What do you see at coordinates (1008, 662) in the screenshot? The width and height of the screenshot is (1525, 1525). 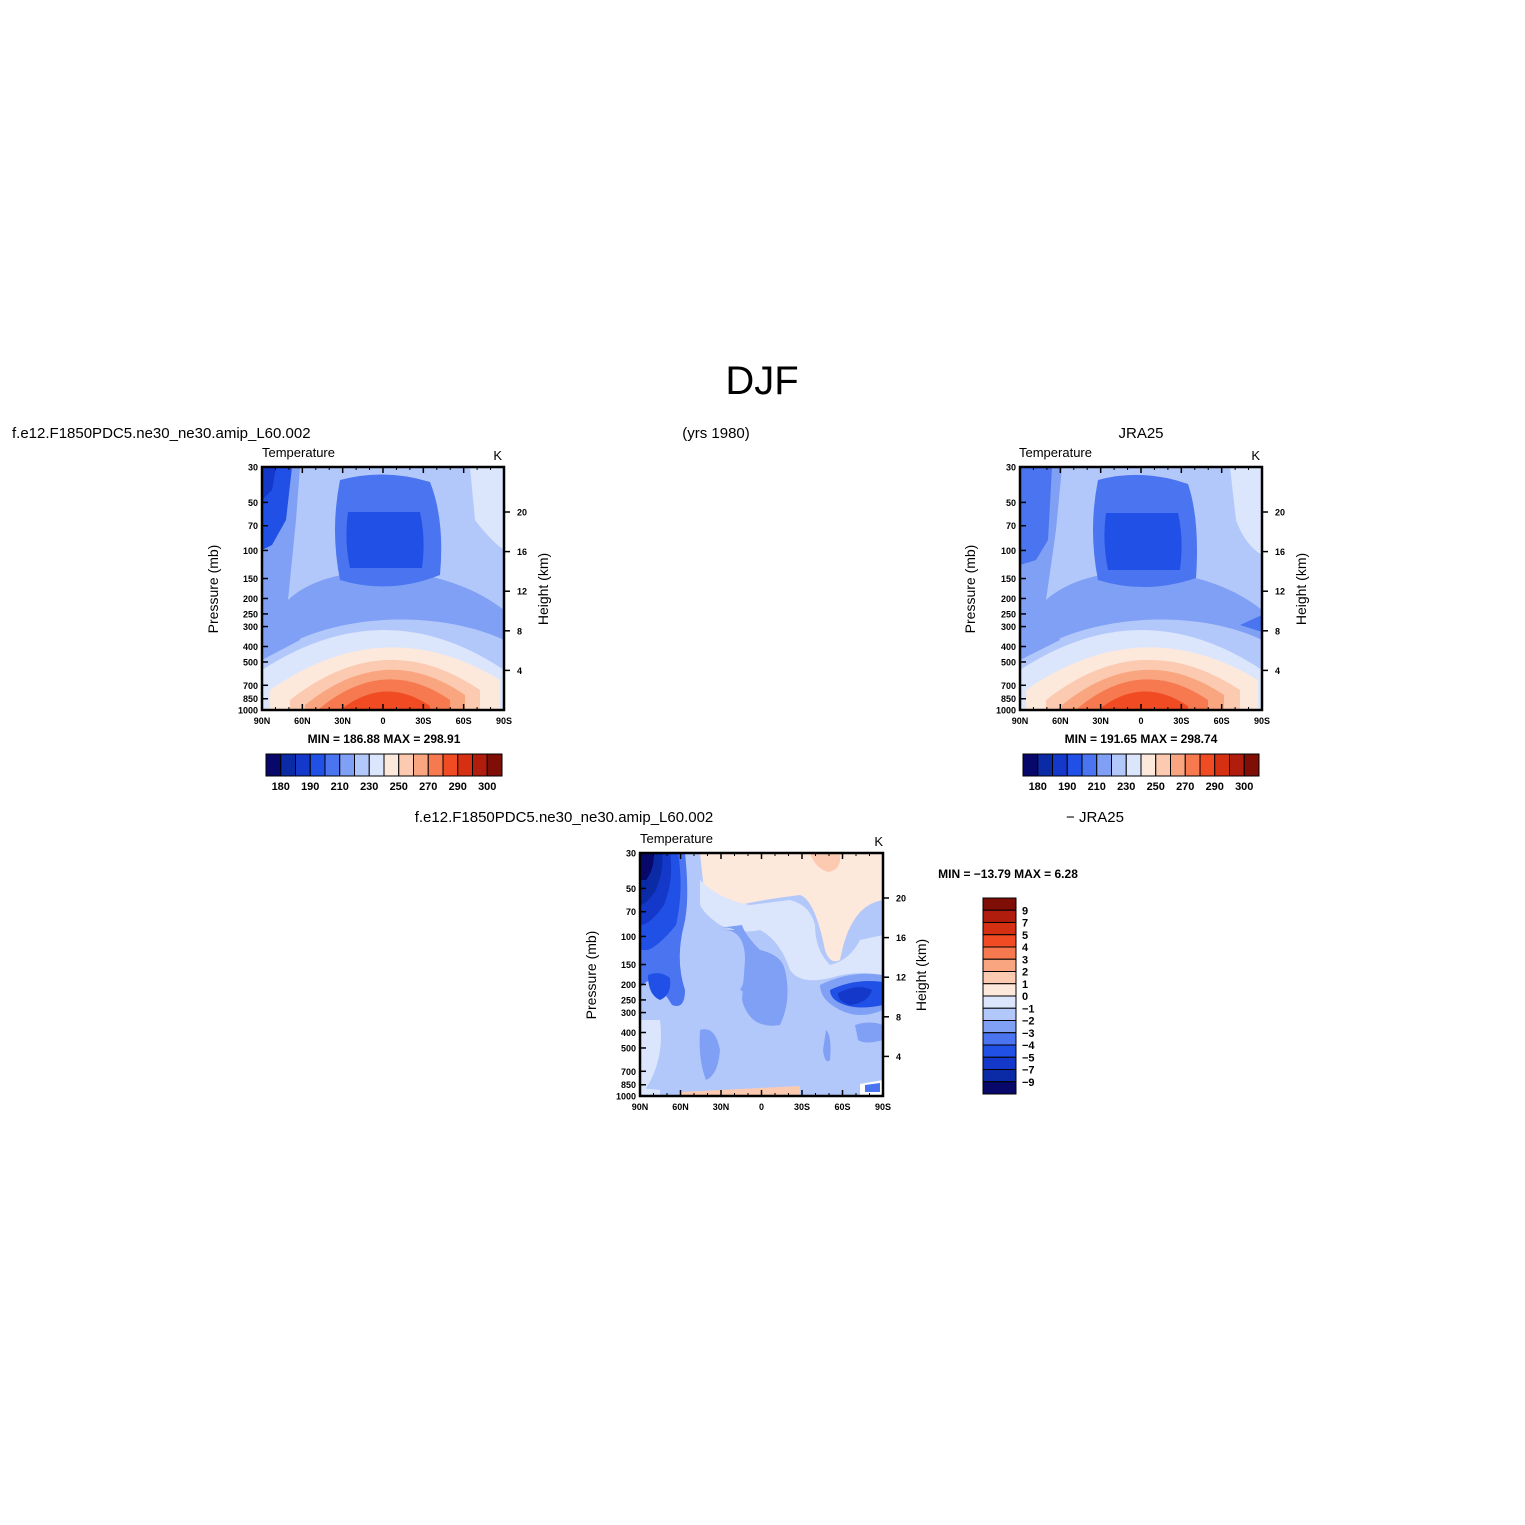 I see `y-tick-label: 500` at bounding box center [1008, 662].